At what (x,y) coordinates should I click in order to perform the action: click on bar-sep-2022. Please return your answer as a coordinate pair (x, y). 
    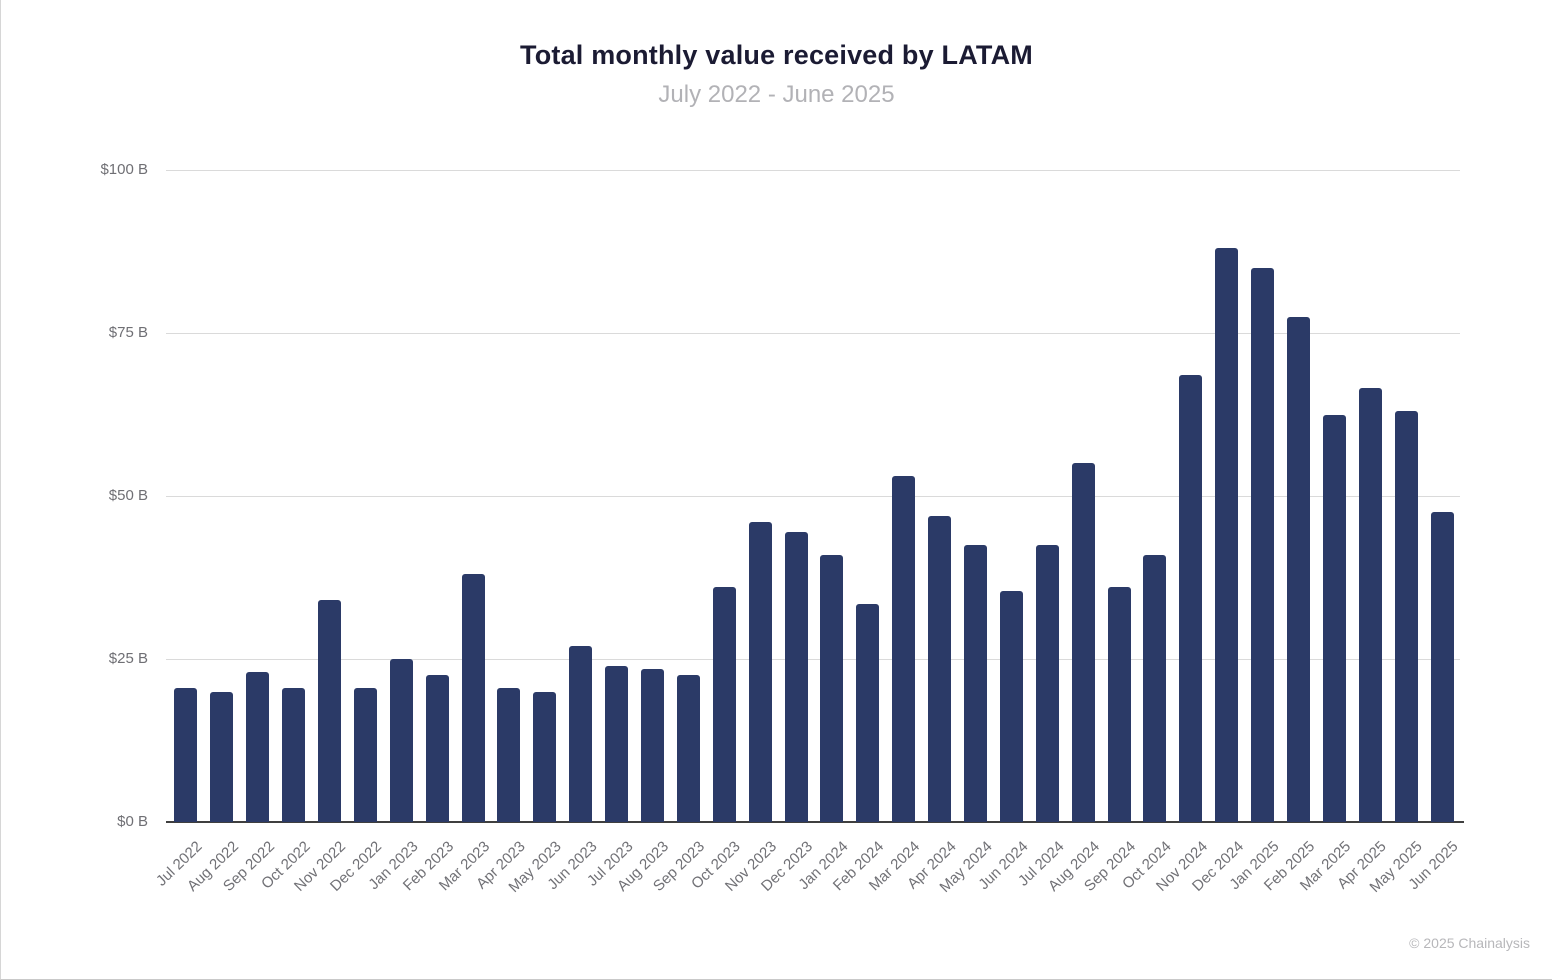
    Looking at the image, I should click on (258, 747).